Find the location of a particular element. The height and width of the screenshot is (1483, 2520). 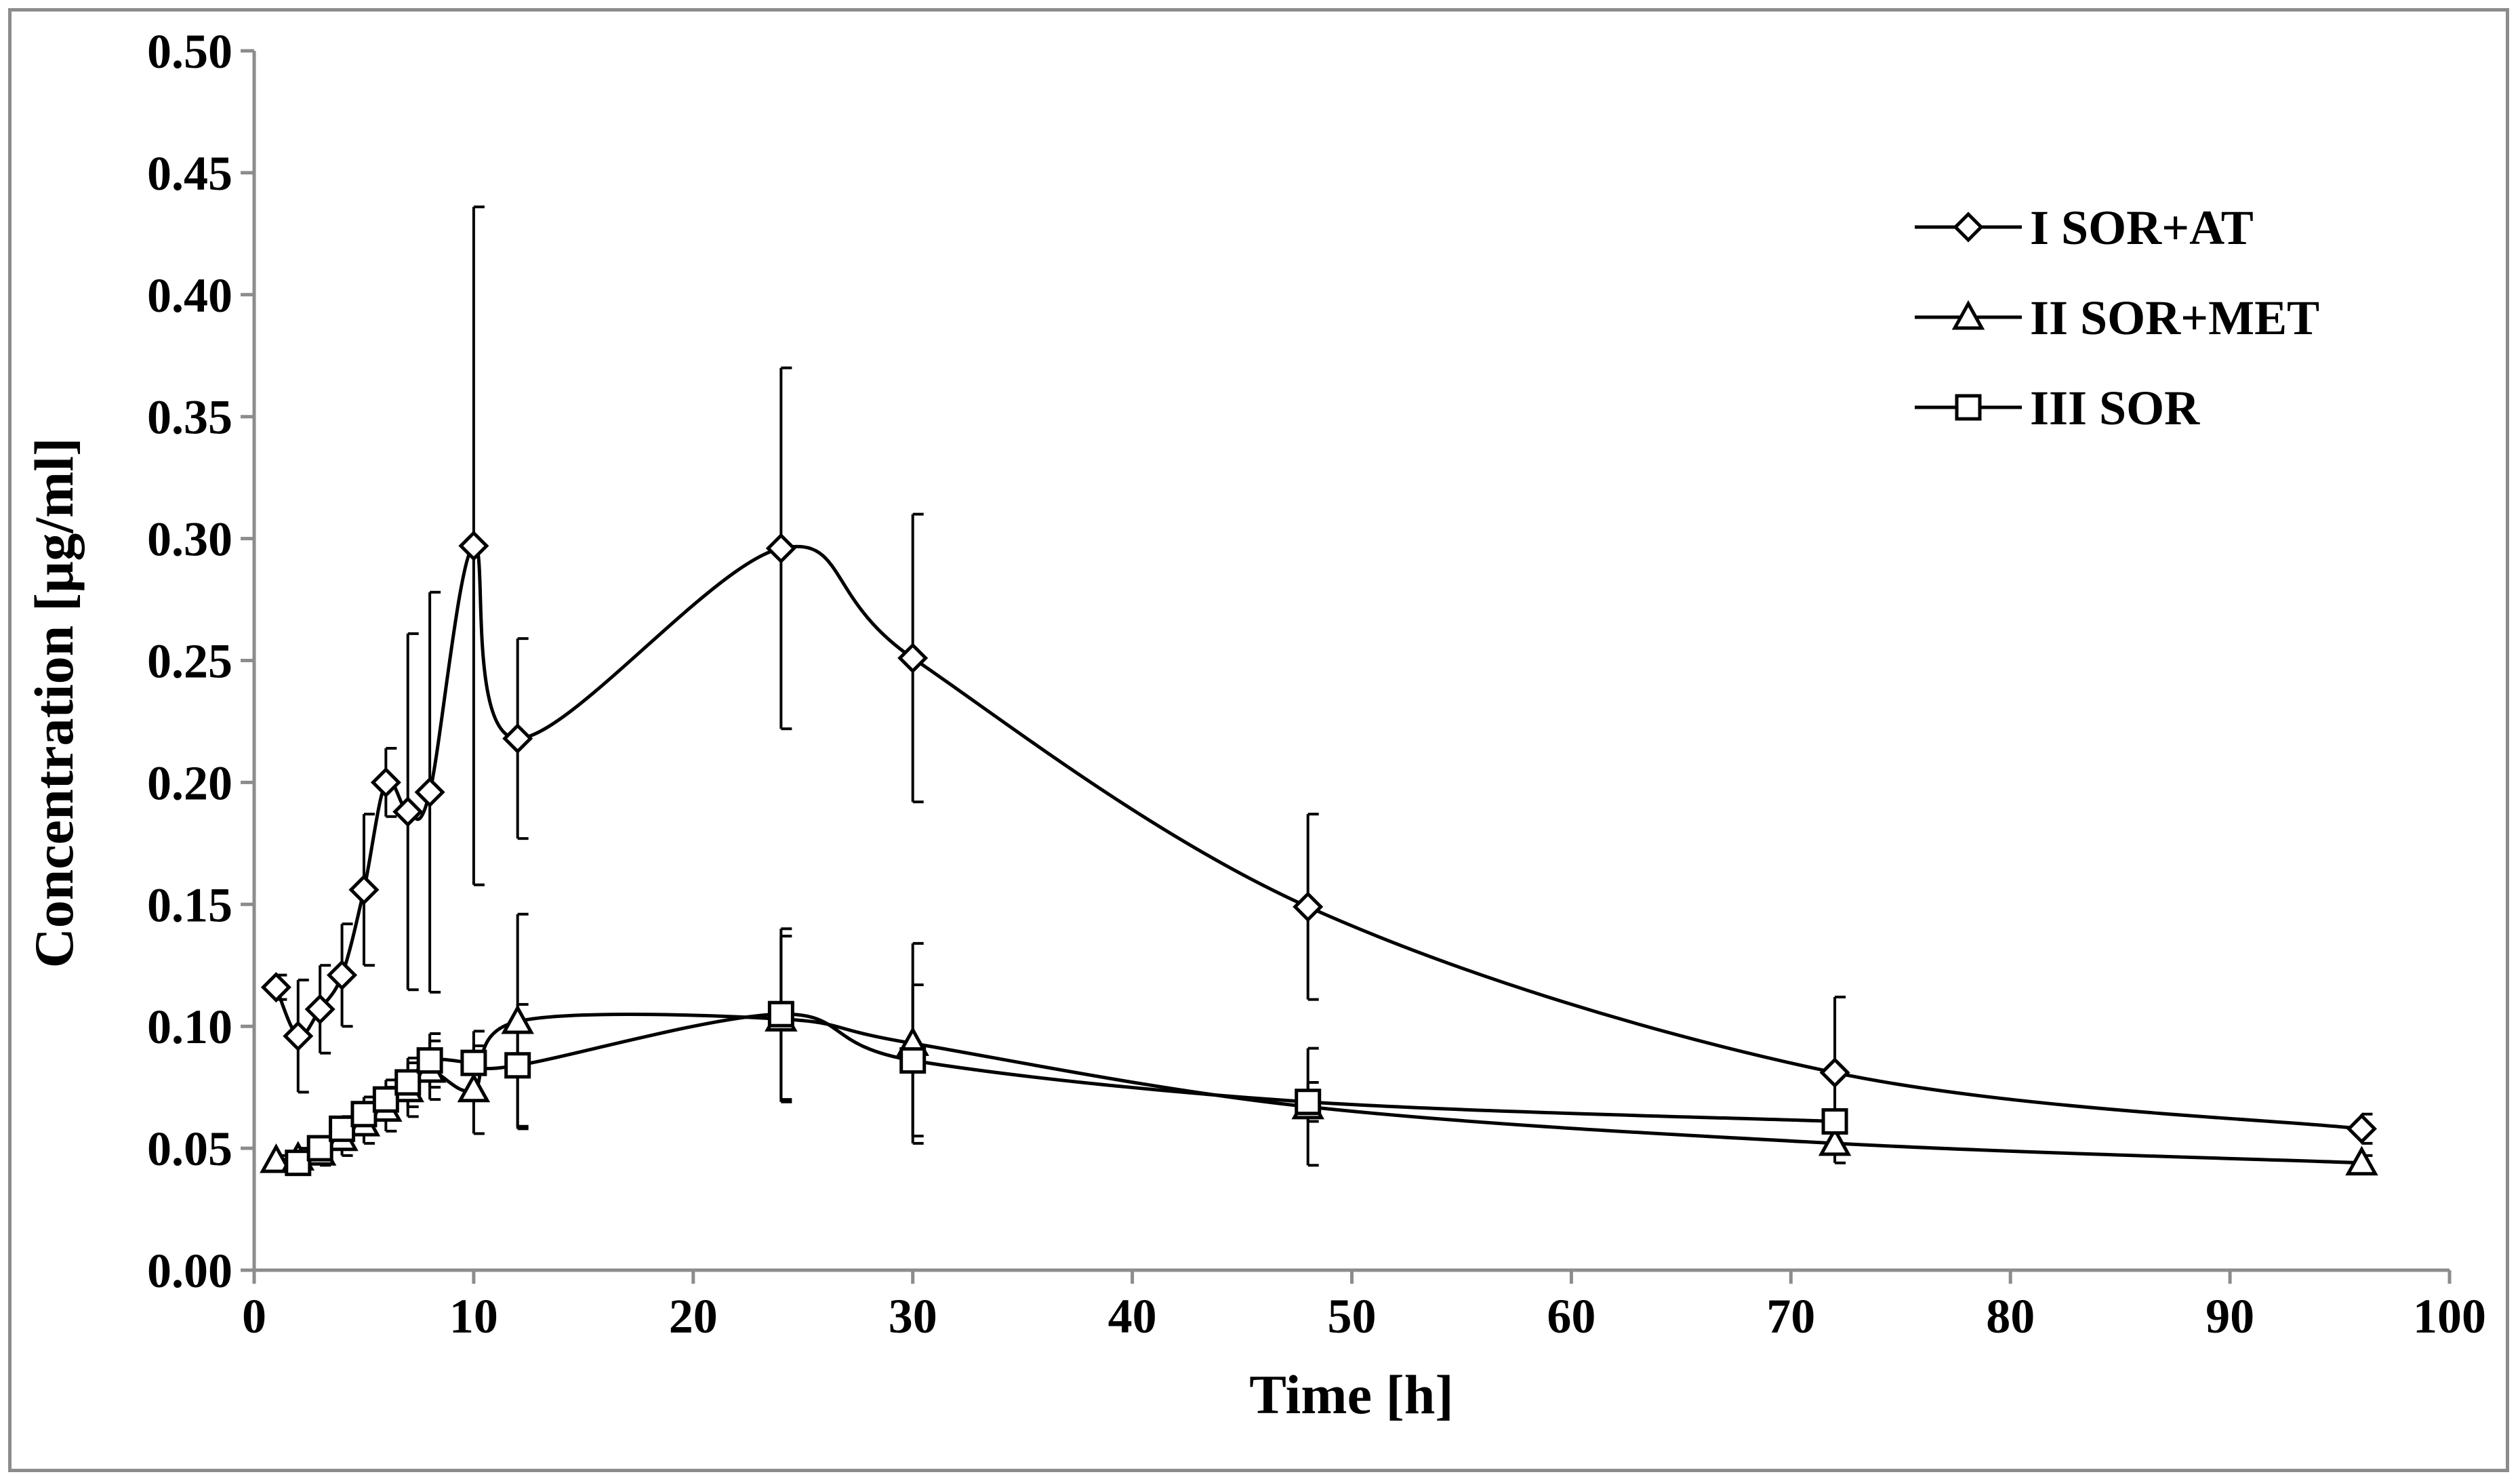

x-tick-label: 90 is located at coordinates (2230, 1316).